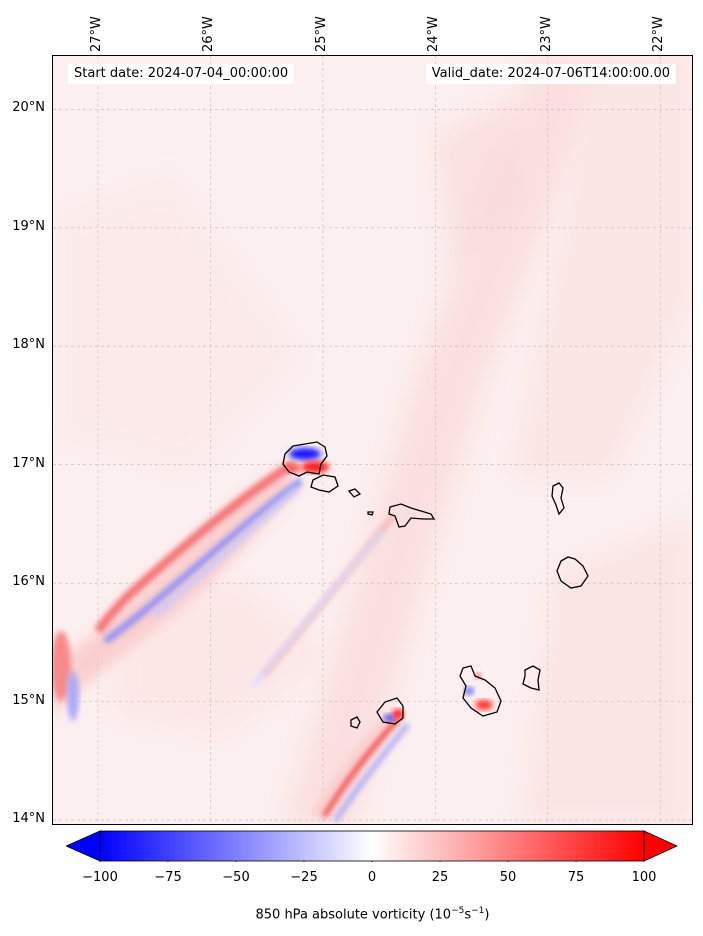  Describe the element at coordinates (181, 74) in the screenshot. I see `start-date-label: Start date: 2024-07-04_00:00:00` at that location.